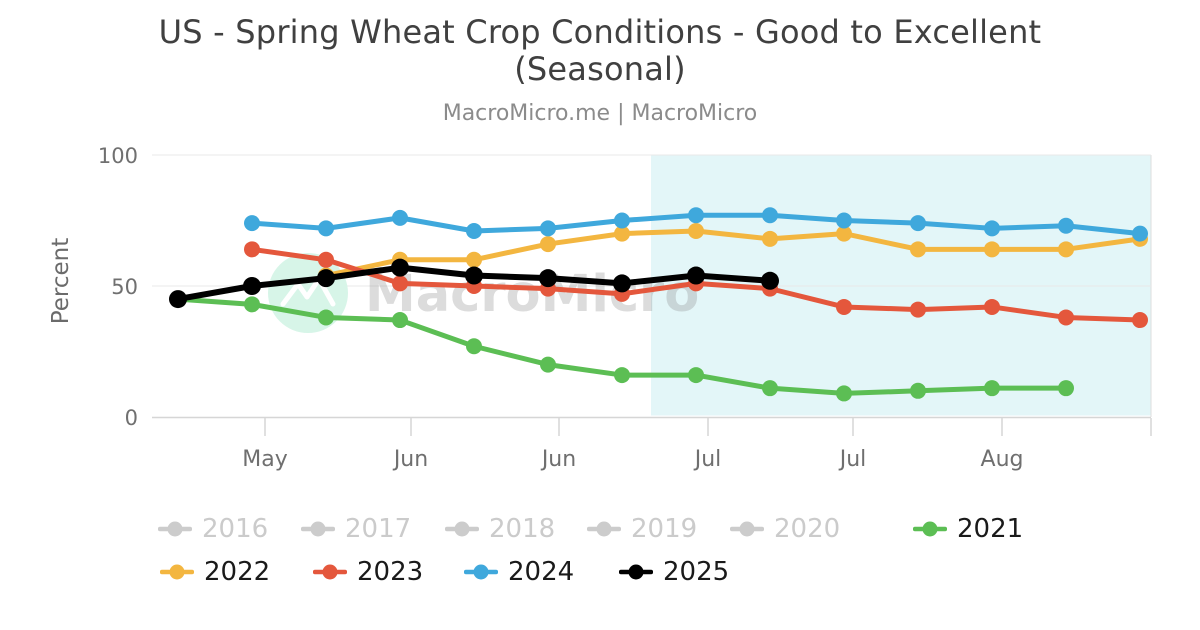 The height and width of the screenshot is (630, 1200). Describe the element at coordinates (462, 529) in the screenshot. I see `legend-marker-icon-2018` at that location.